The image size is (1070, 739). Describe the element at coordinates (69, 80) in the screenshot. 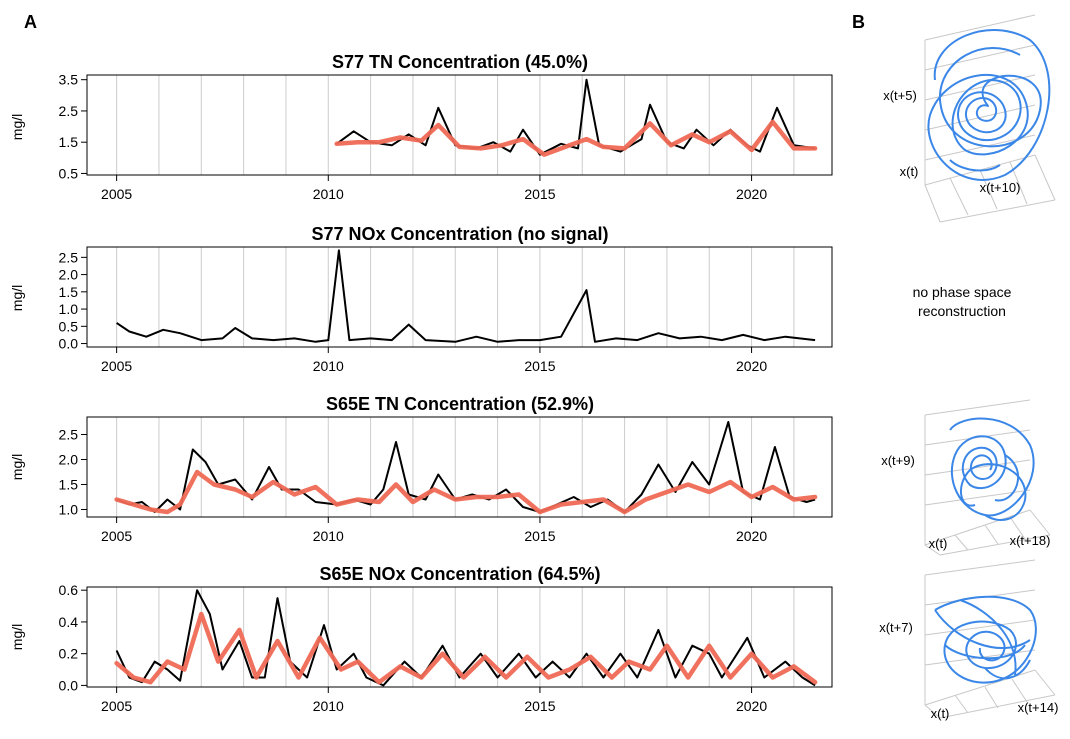

I see `y-tick-label: 3.5` at that location.